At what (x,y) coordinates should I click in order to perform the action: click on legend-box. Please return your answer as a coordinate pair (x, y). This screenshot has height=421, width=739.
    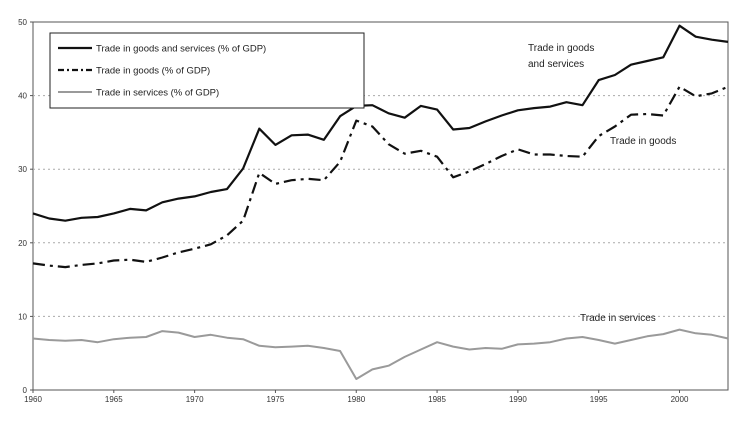
    Looking at the image, I should click on (207, 70).